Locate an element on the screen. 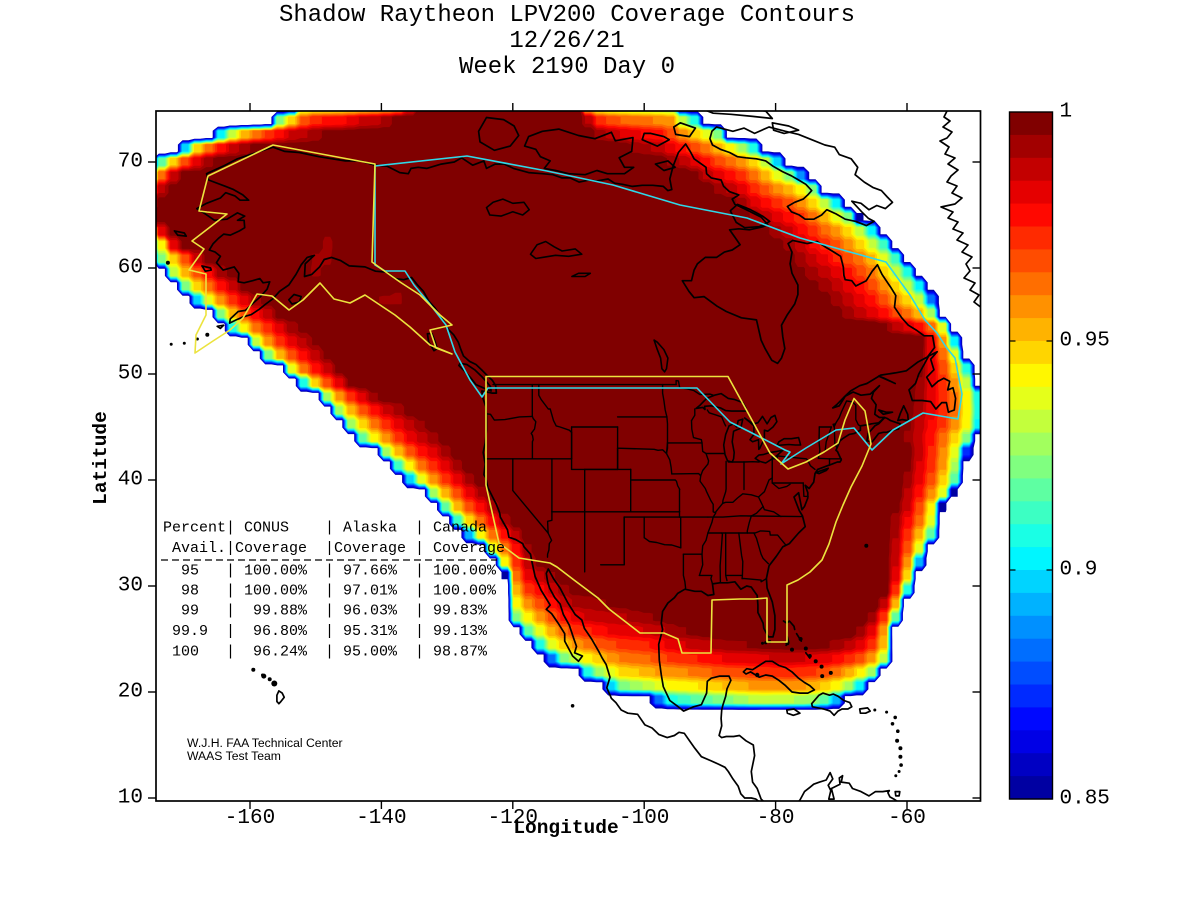 This screenshot has width=1200, height=900. svg-text: 20 is located at coordinates (130, 692).